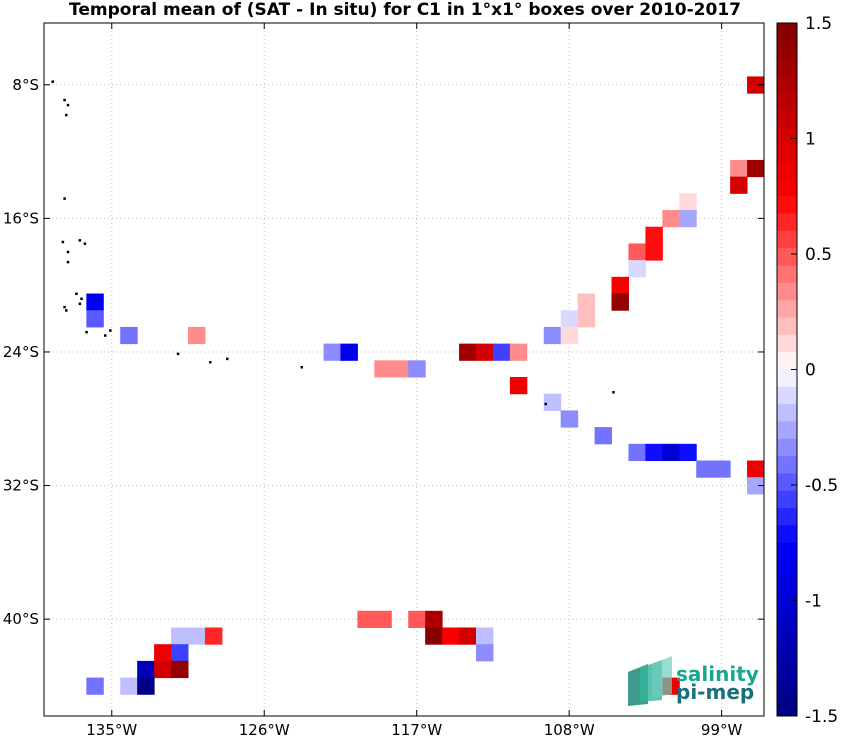 The width and height of the screenshot is (847, 740). I want to click on colorbar-tick-label: 0, so click(810, 371).